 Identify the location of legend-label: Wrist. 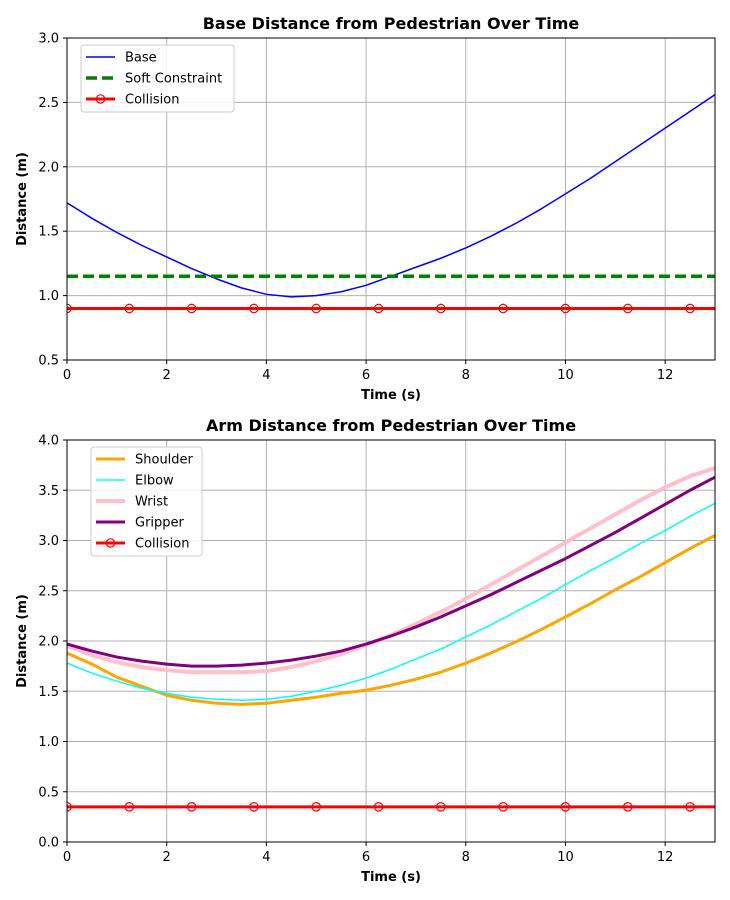
(151, 502).